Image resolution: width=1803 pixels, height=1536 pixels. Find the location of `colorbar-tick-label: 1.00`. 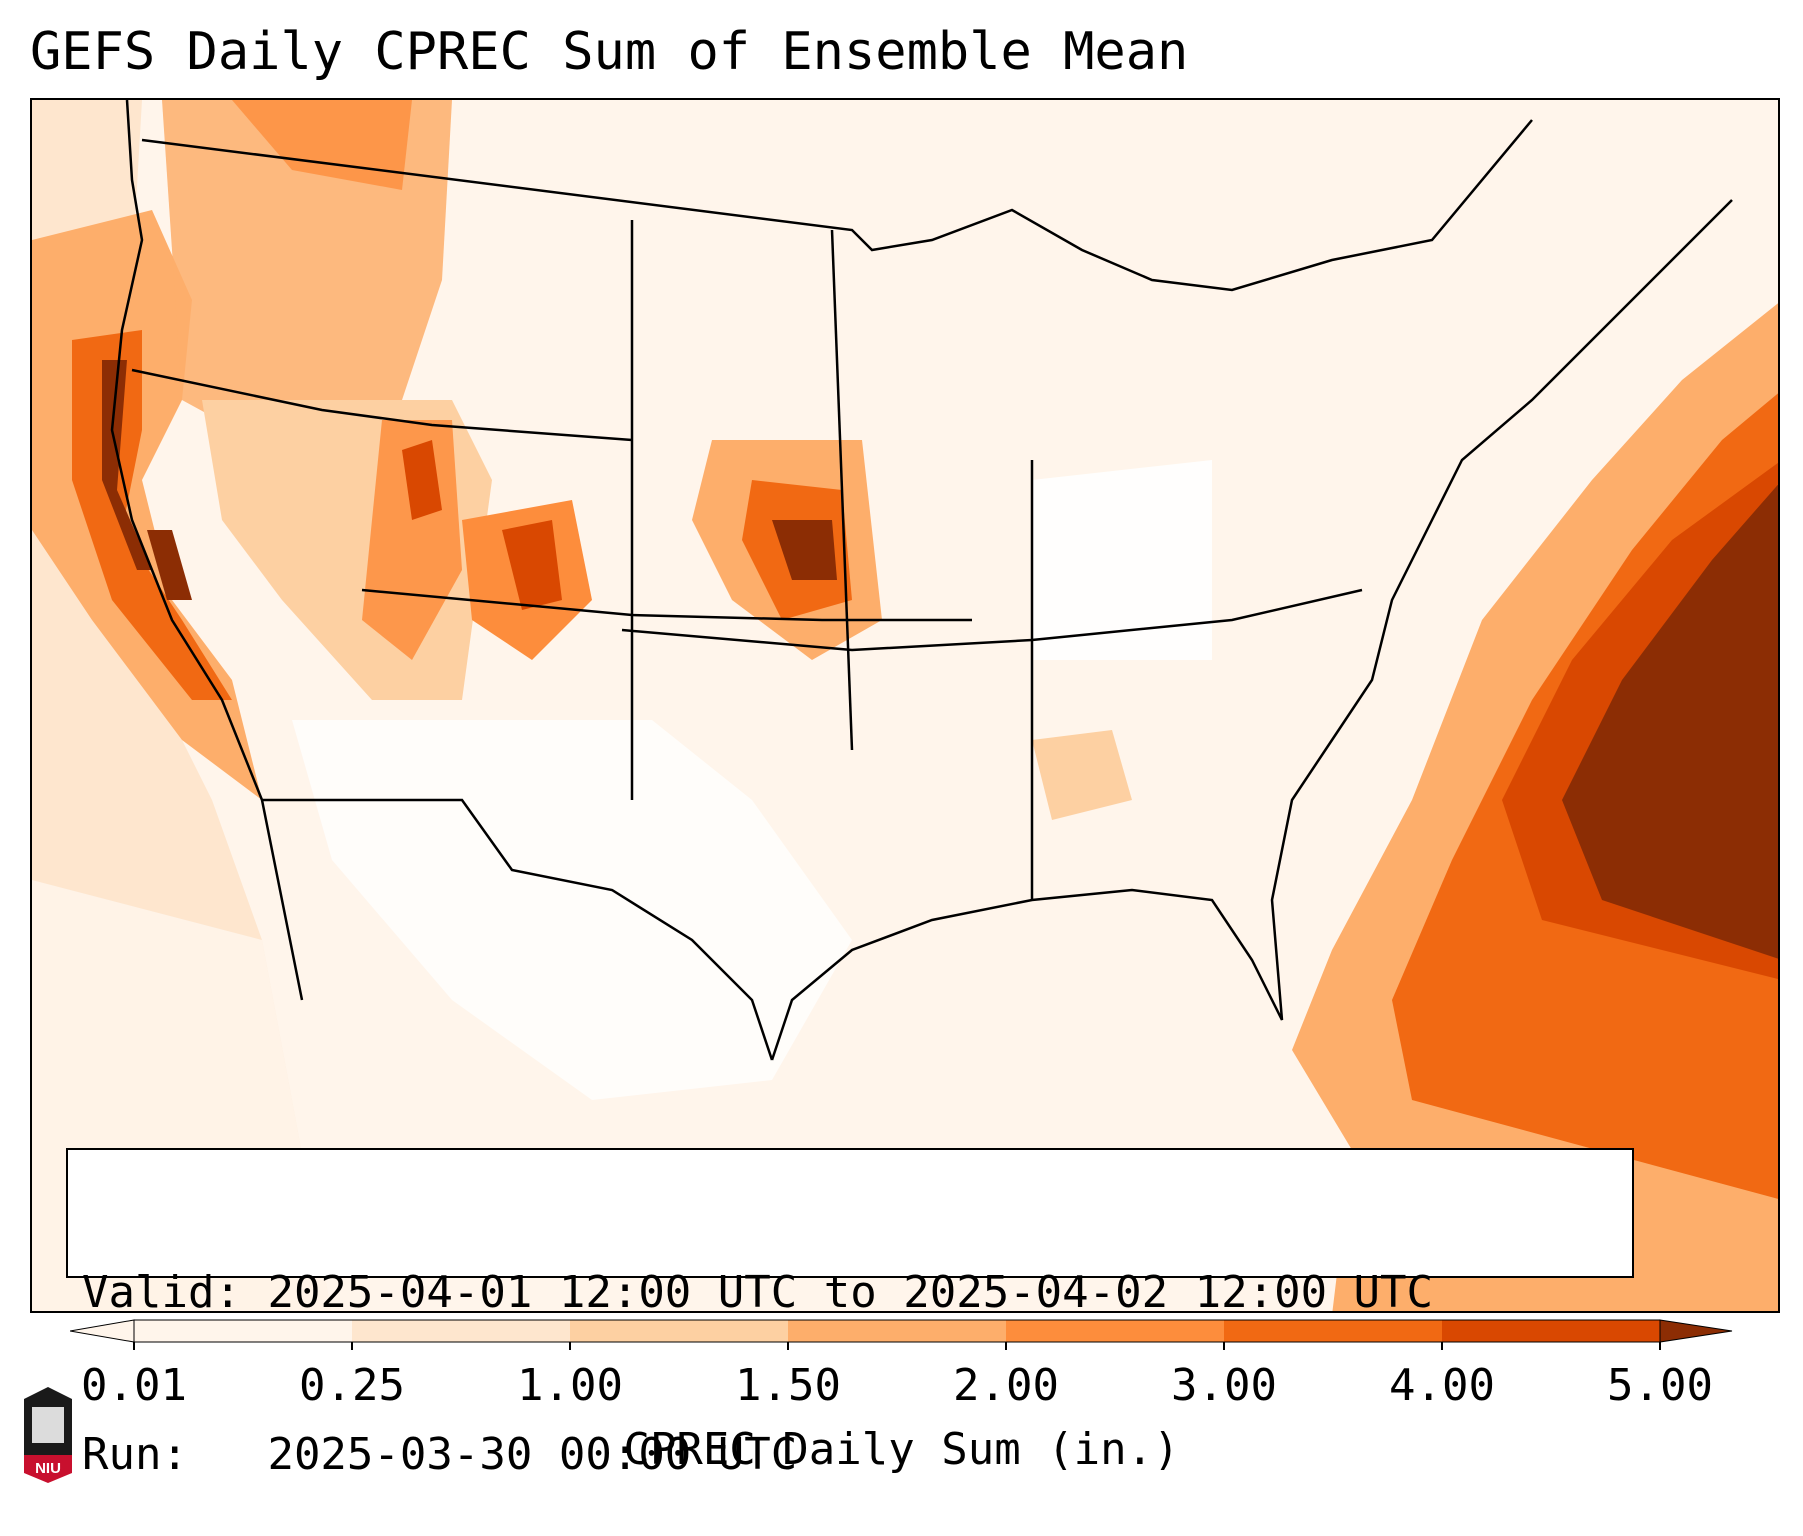

colorbar-tick-label: 1.00 is located at coordinates (570, 1385).